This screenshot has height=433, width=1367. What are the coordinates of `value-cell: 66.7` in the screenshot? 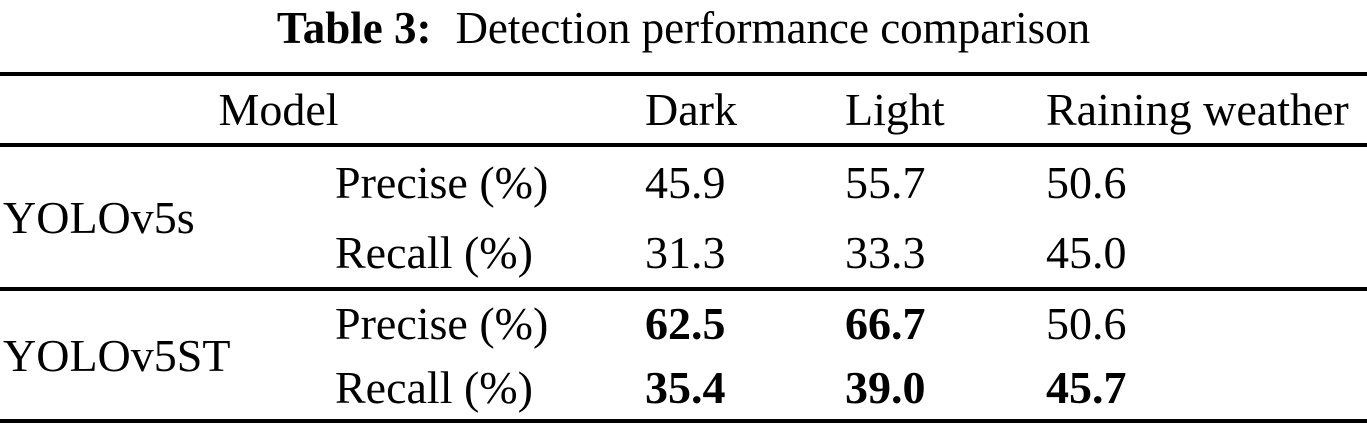 It's located at (885, 323).